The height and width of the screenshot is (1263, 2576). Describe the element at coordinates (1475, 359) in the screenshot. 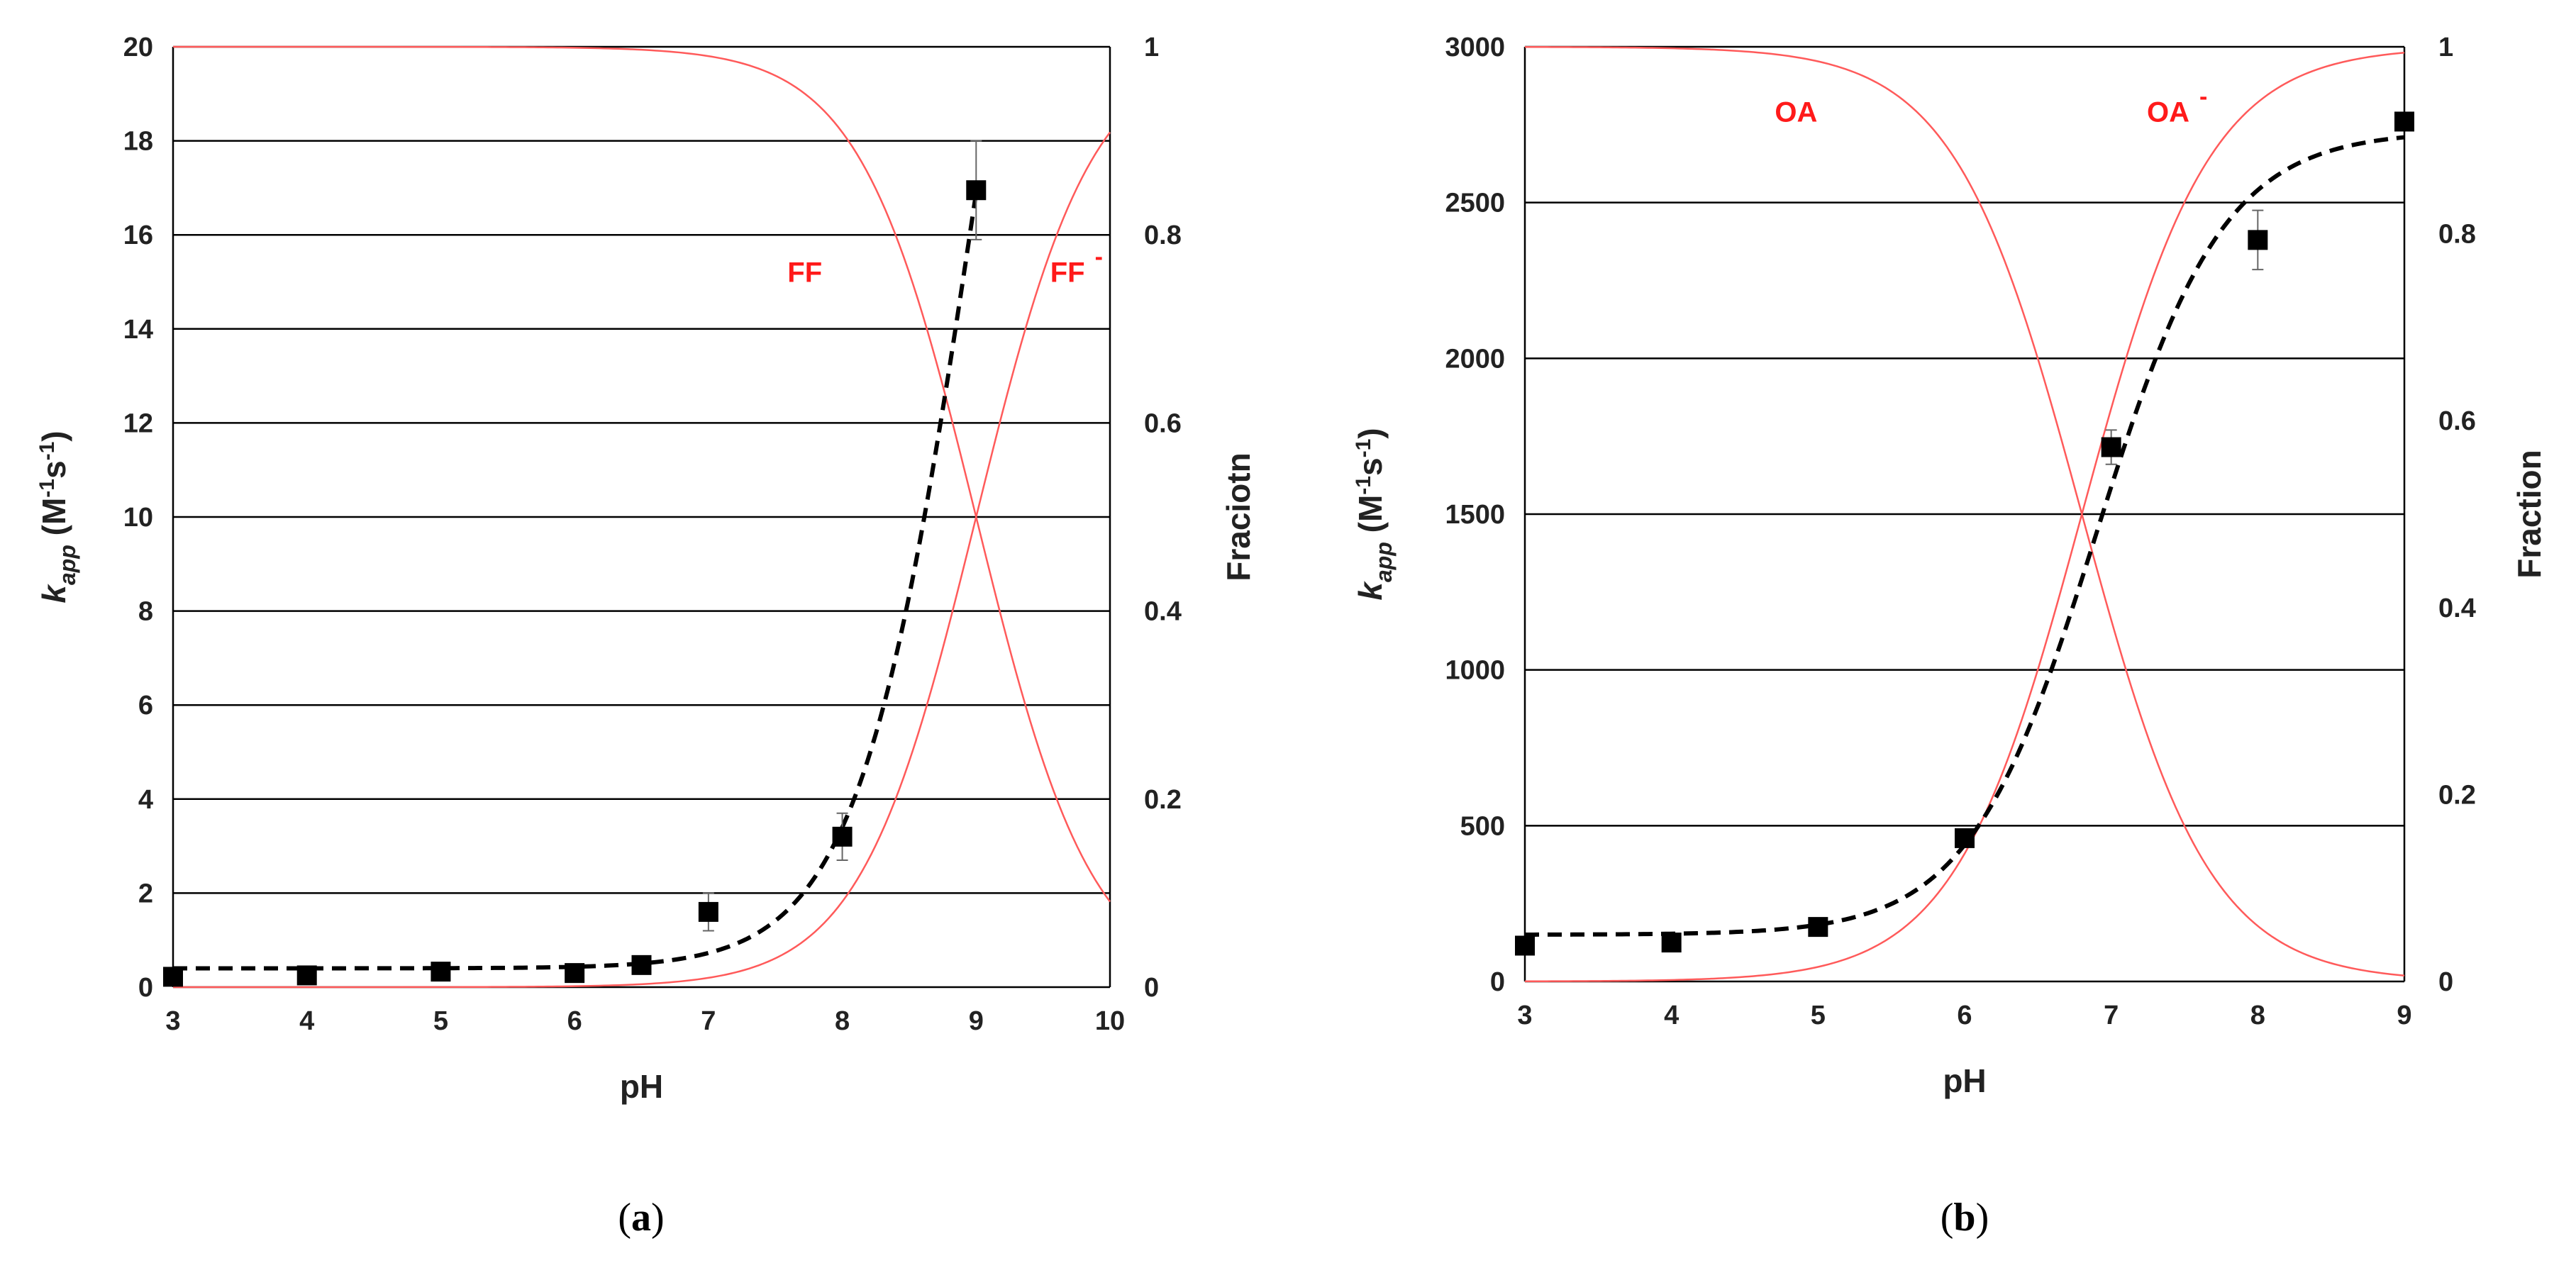

I see `y-tick-label: 2000` at that location.